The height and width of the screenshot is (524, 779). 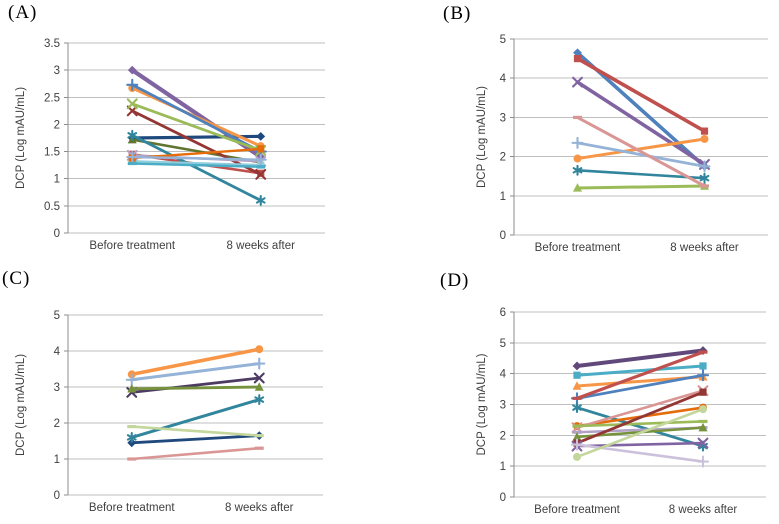 What do you see at coordinates (16, 278) in the screenshot?
I see `panel-label-c: (C)` at bounding box center [16, 278].